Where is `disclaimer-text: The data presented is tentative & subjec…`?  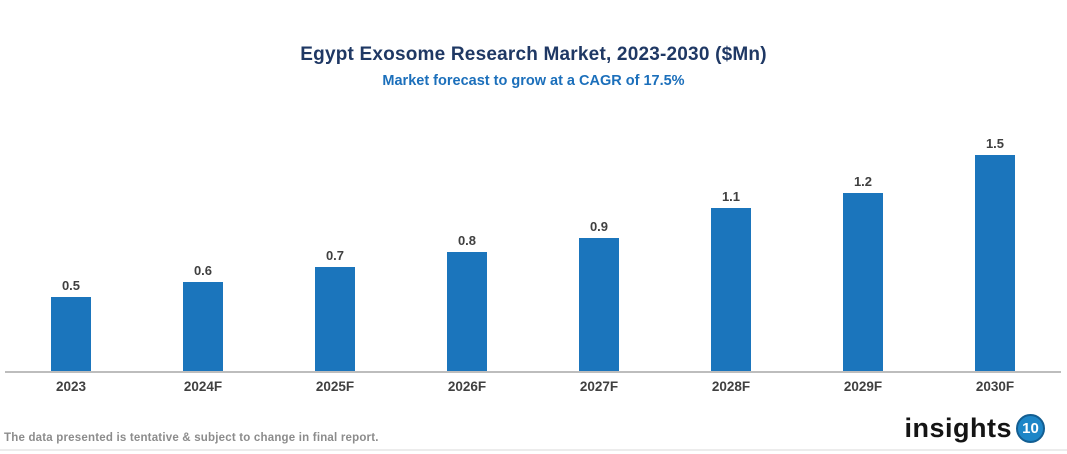 disclaimer-text: The data presented is tentative & subjec… is located at coordinates (191, 438).